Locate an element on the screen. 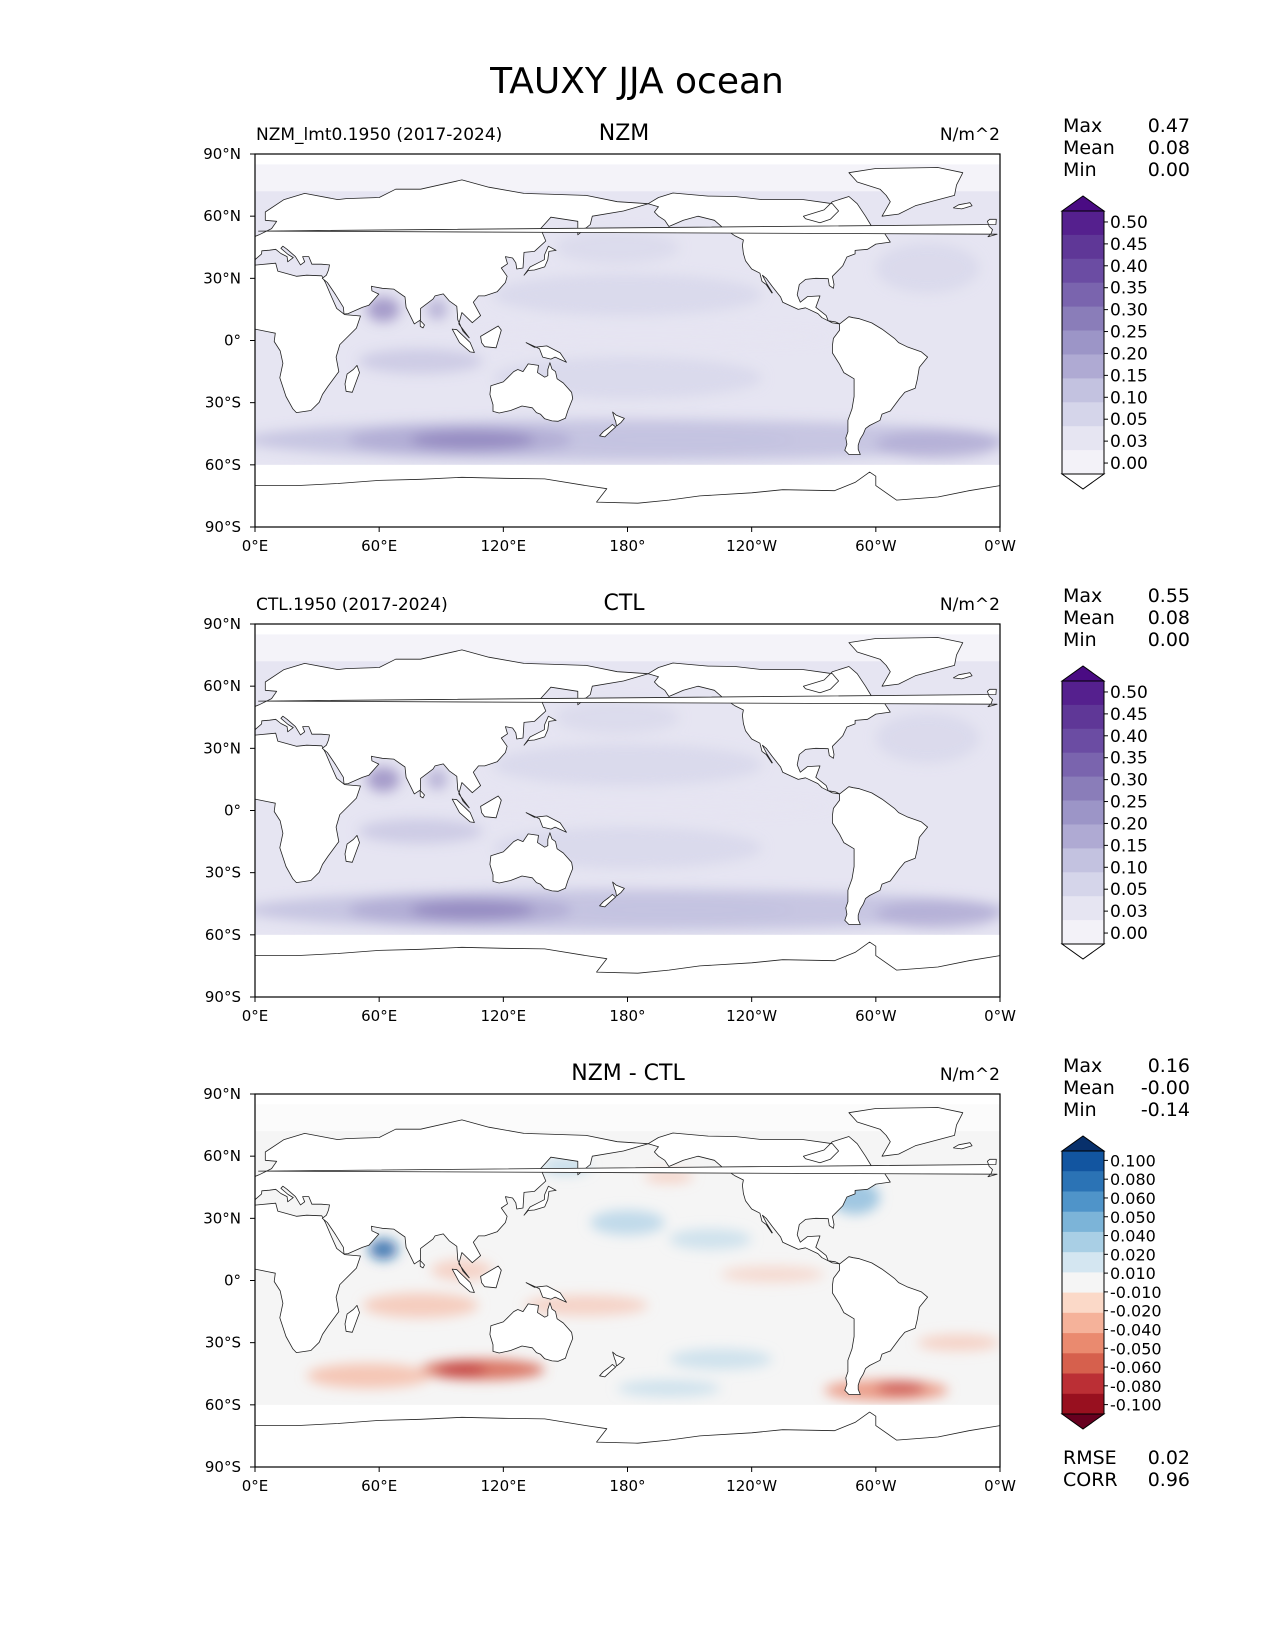  stat-value: 0.08 is located at coordinates (1169, 618).